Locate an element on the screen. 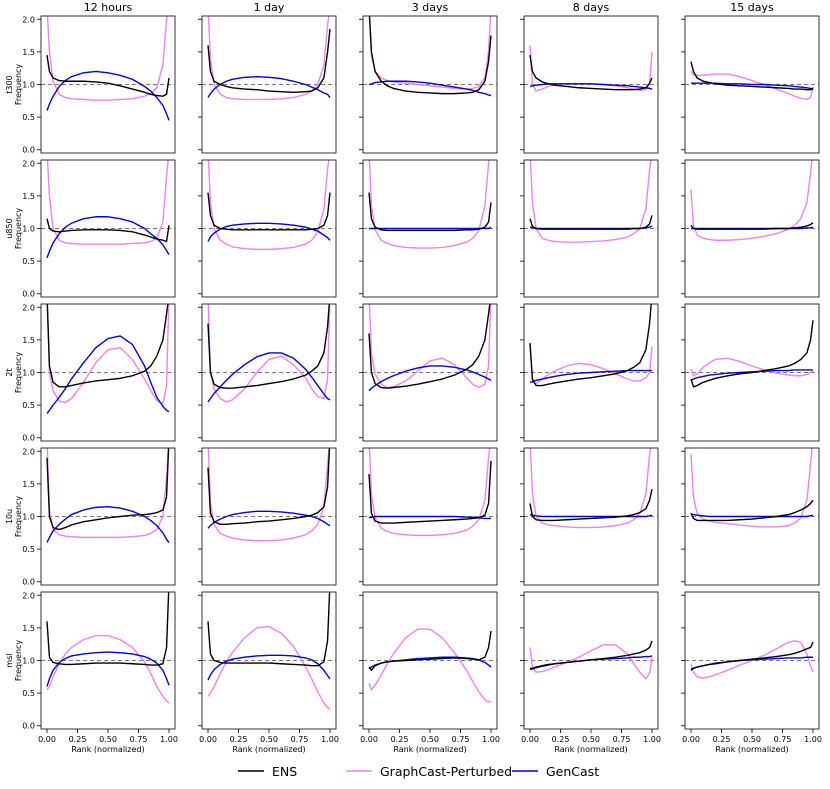 Image resolution: width=830 pixels, height=789 pixels. panel-t300-0: 0.0 0.5 1.0 1.5 2.0 12 hours t300 Frequency is located at coordinates (90, 78).